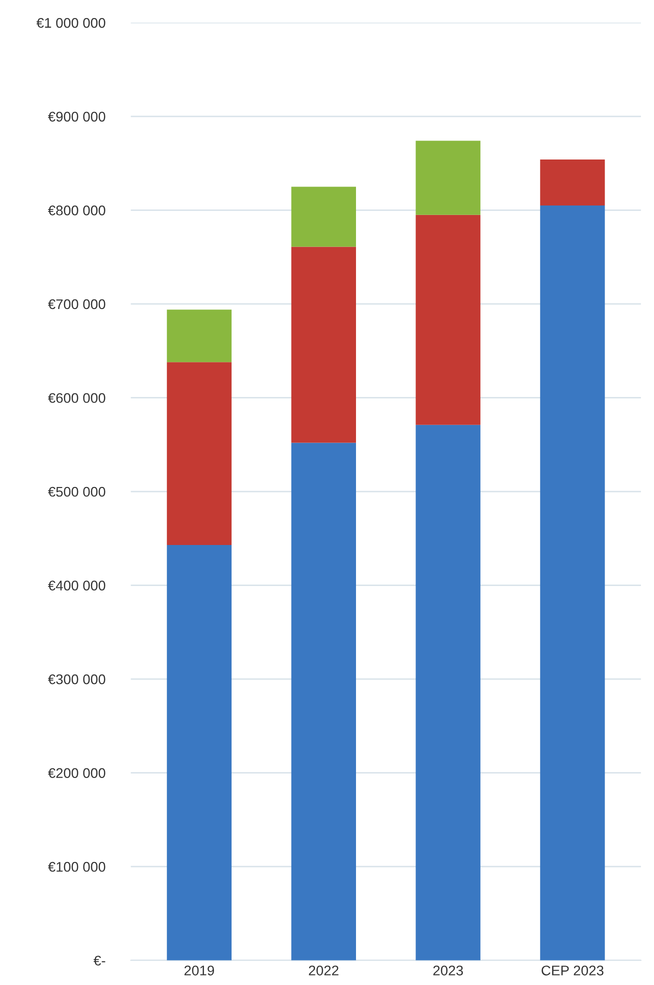 The height and width of the screenshot is (985, 654). What do you see at coordinates (77, 117) in the screenshot?
I see `y-tick-label: €900 000` at bounding box center [77, 117].